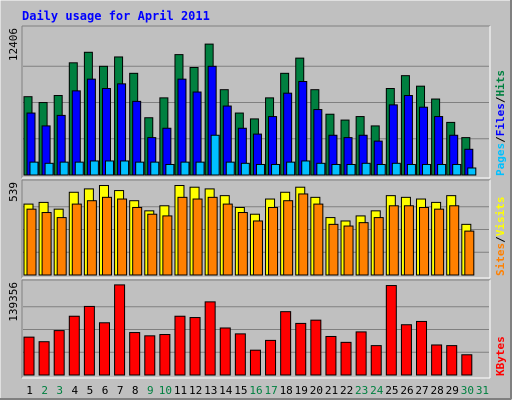 The height and width of the screenshot is (400, 512). What do you see at coordinates (210, 390) in the screenshot?
I see `x-tick-day-13: 13` at bounding box center [210, 390].